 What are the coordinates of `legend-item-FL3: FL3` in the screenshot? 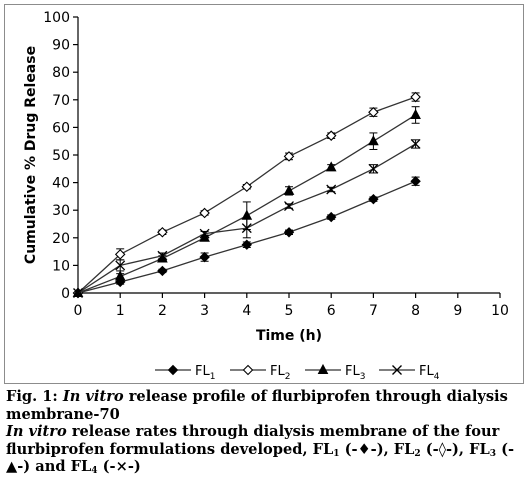 It's located at (335, 372).